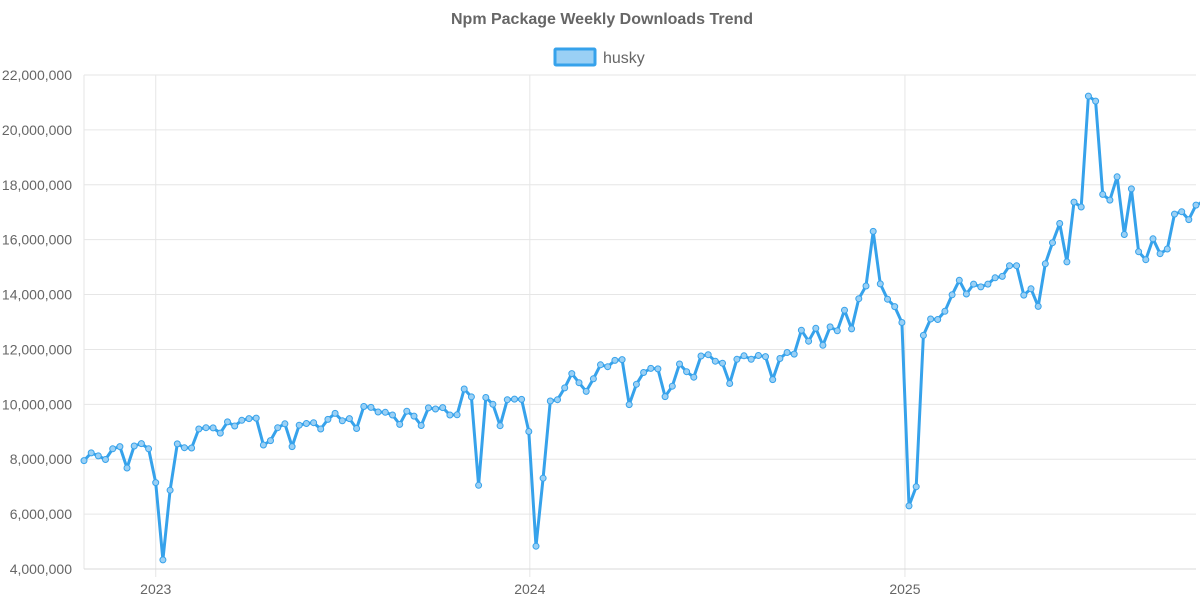 The height and width of the screenshot is (600, 1200). Describe the element at coordinates (624, 58) in the screenshot. I see `legend-label-husky: husky` at that location.